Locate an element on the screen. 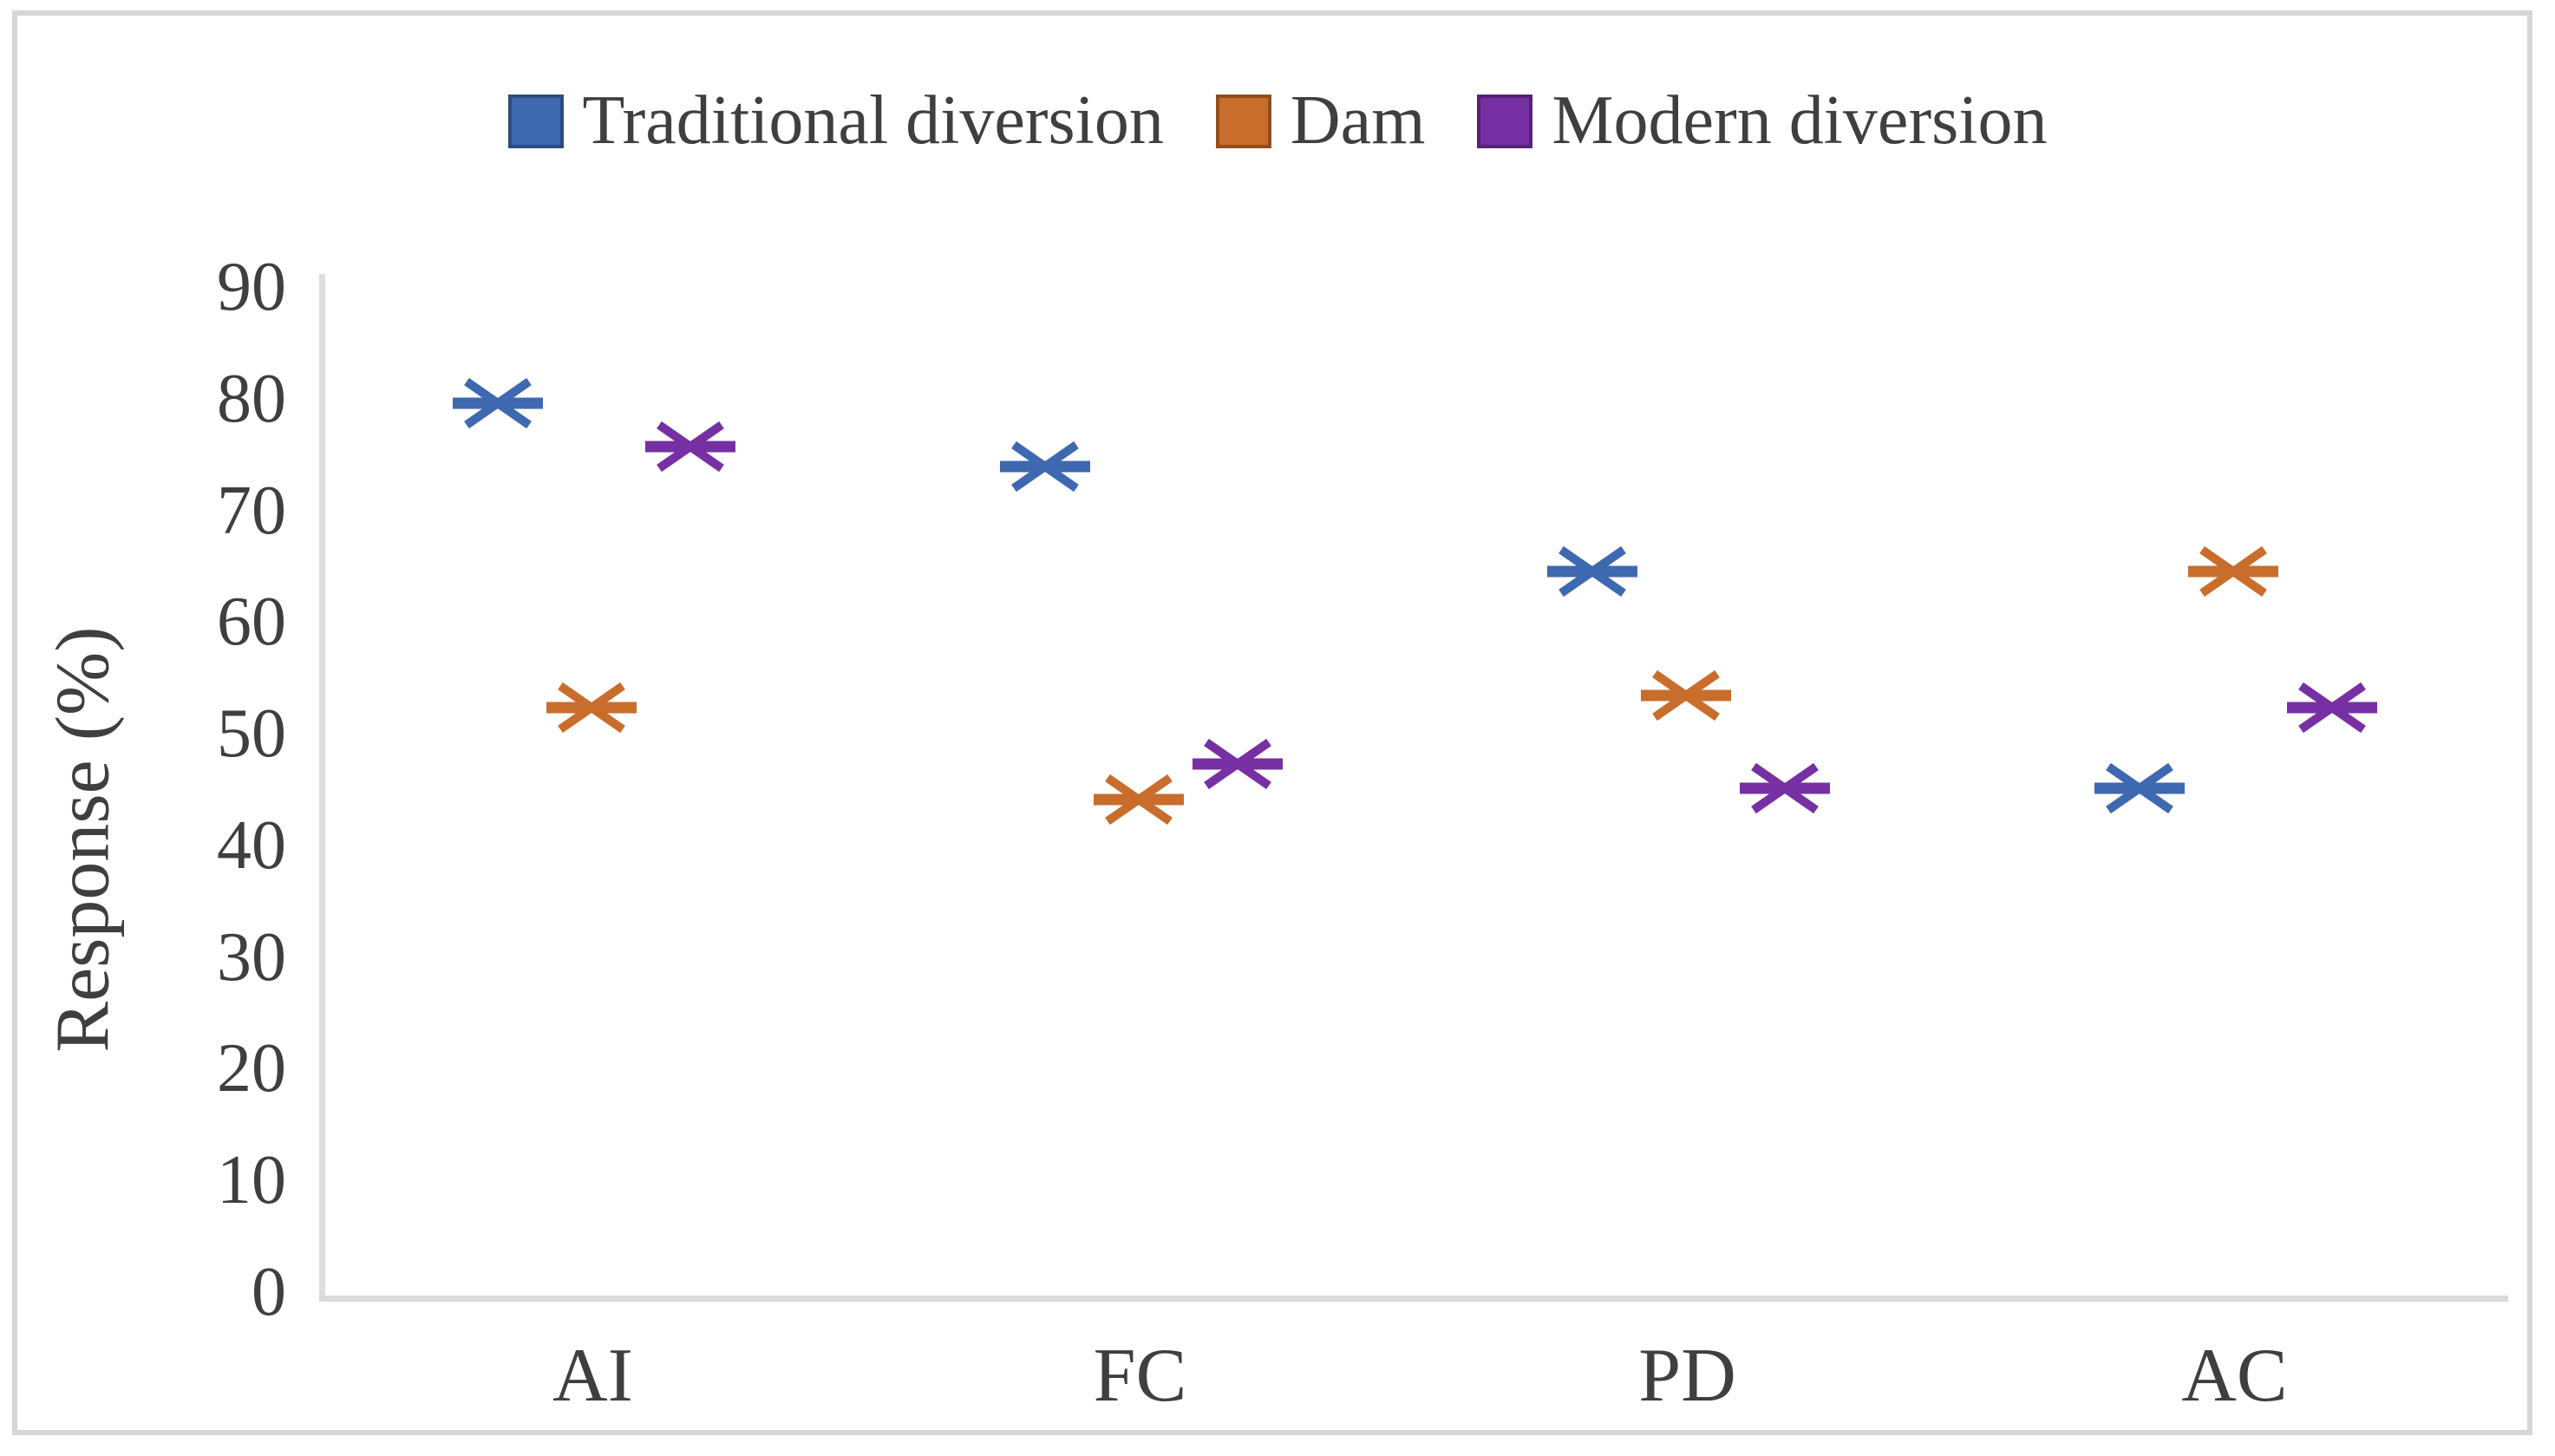 The image size is (2555, 1456). legend-label-modern-diversion: Modern diversion is located at coordinates (1800, 120).